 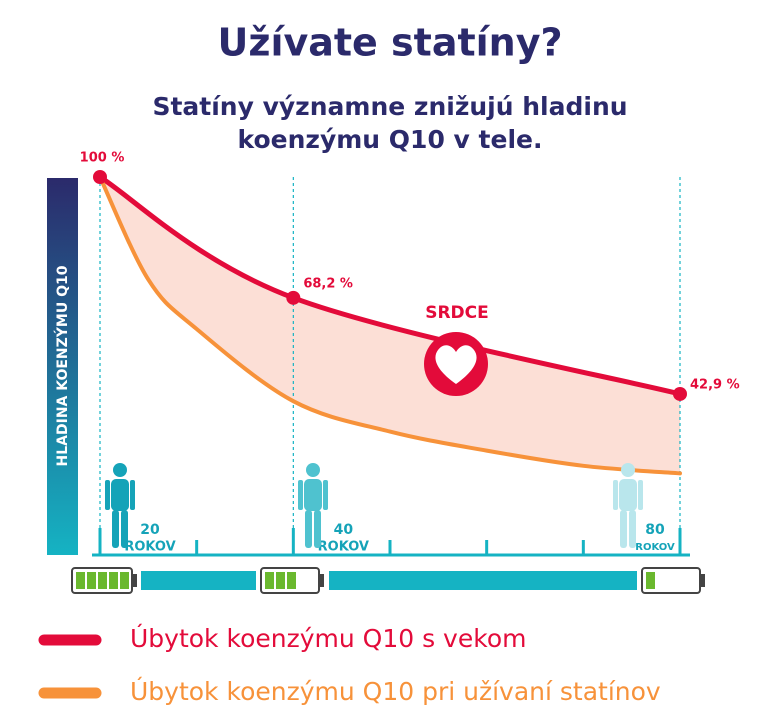 I want to click on x-tick-label: 20, so click(x=150, y=530).